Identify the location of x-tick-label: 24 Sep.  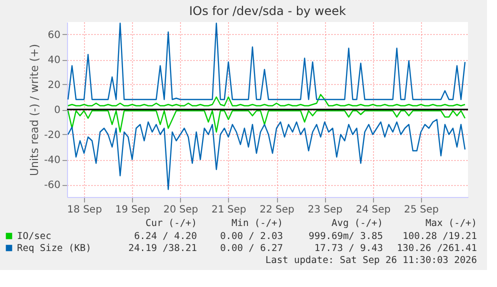
(373, 210).